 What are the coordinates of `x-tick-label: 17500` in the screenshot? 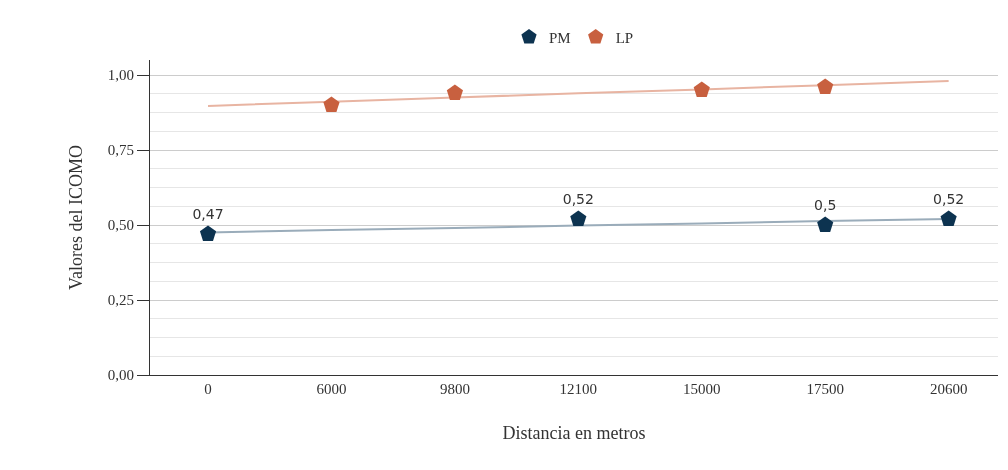 It's located at (825, 389).